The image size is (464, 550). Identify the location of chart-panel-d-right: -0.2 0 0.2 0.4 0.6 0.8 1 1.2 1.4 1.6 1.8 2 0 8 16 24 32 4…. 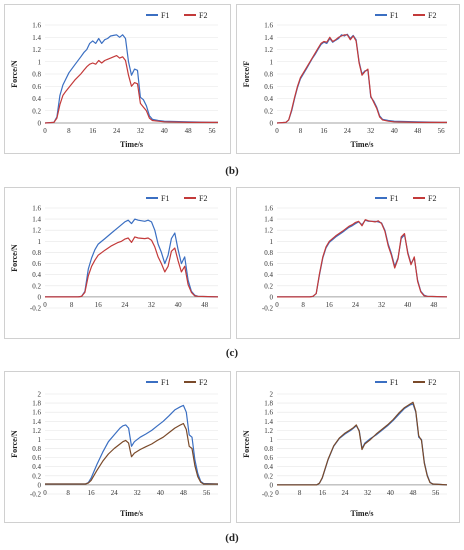
(348, 447).